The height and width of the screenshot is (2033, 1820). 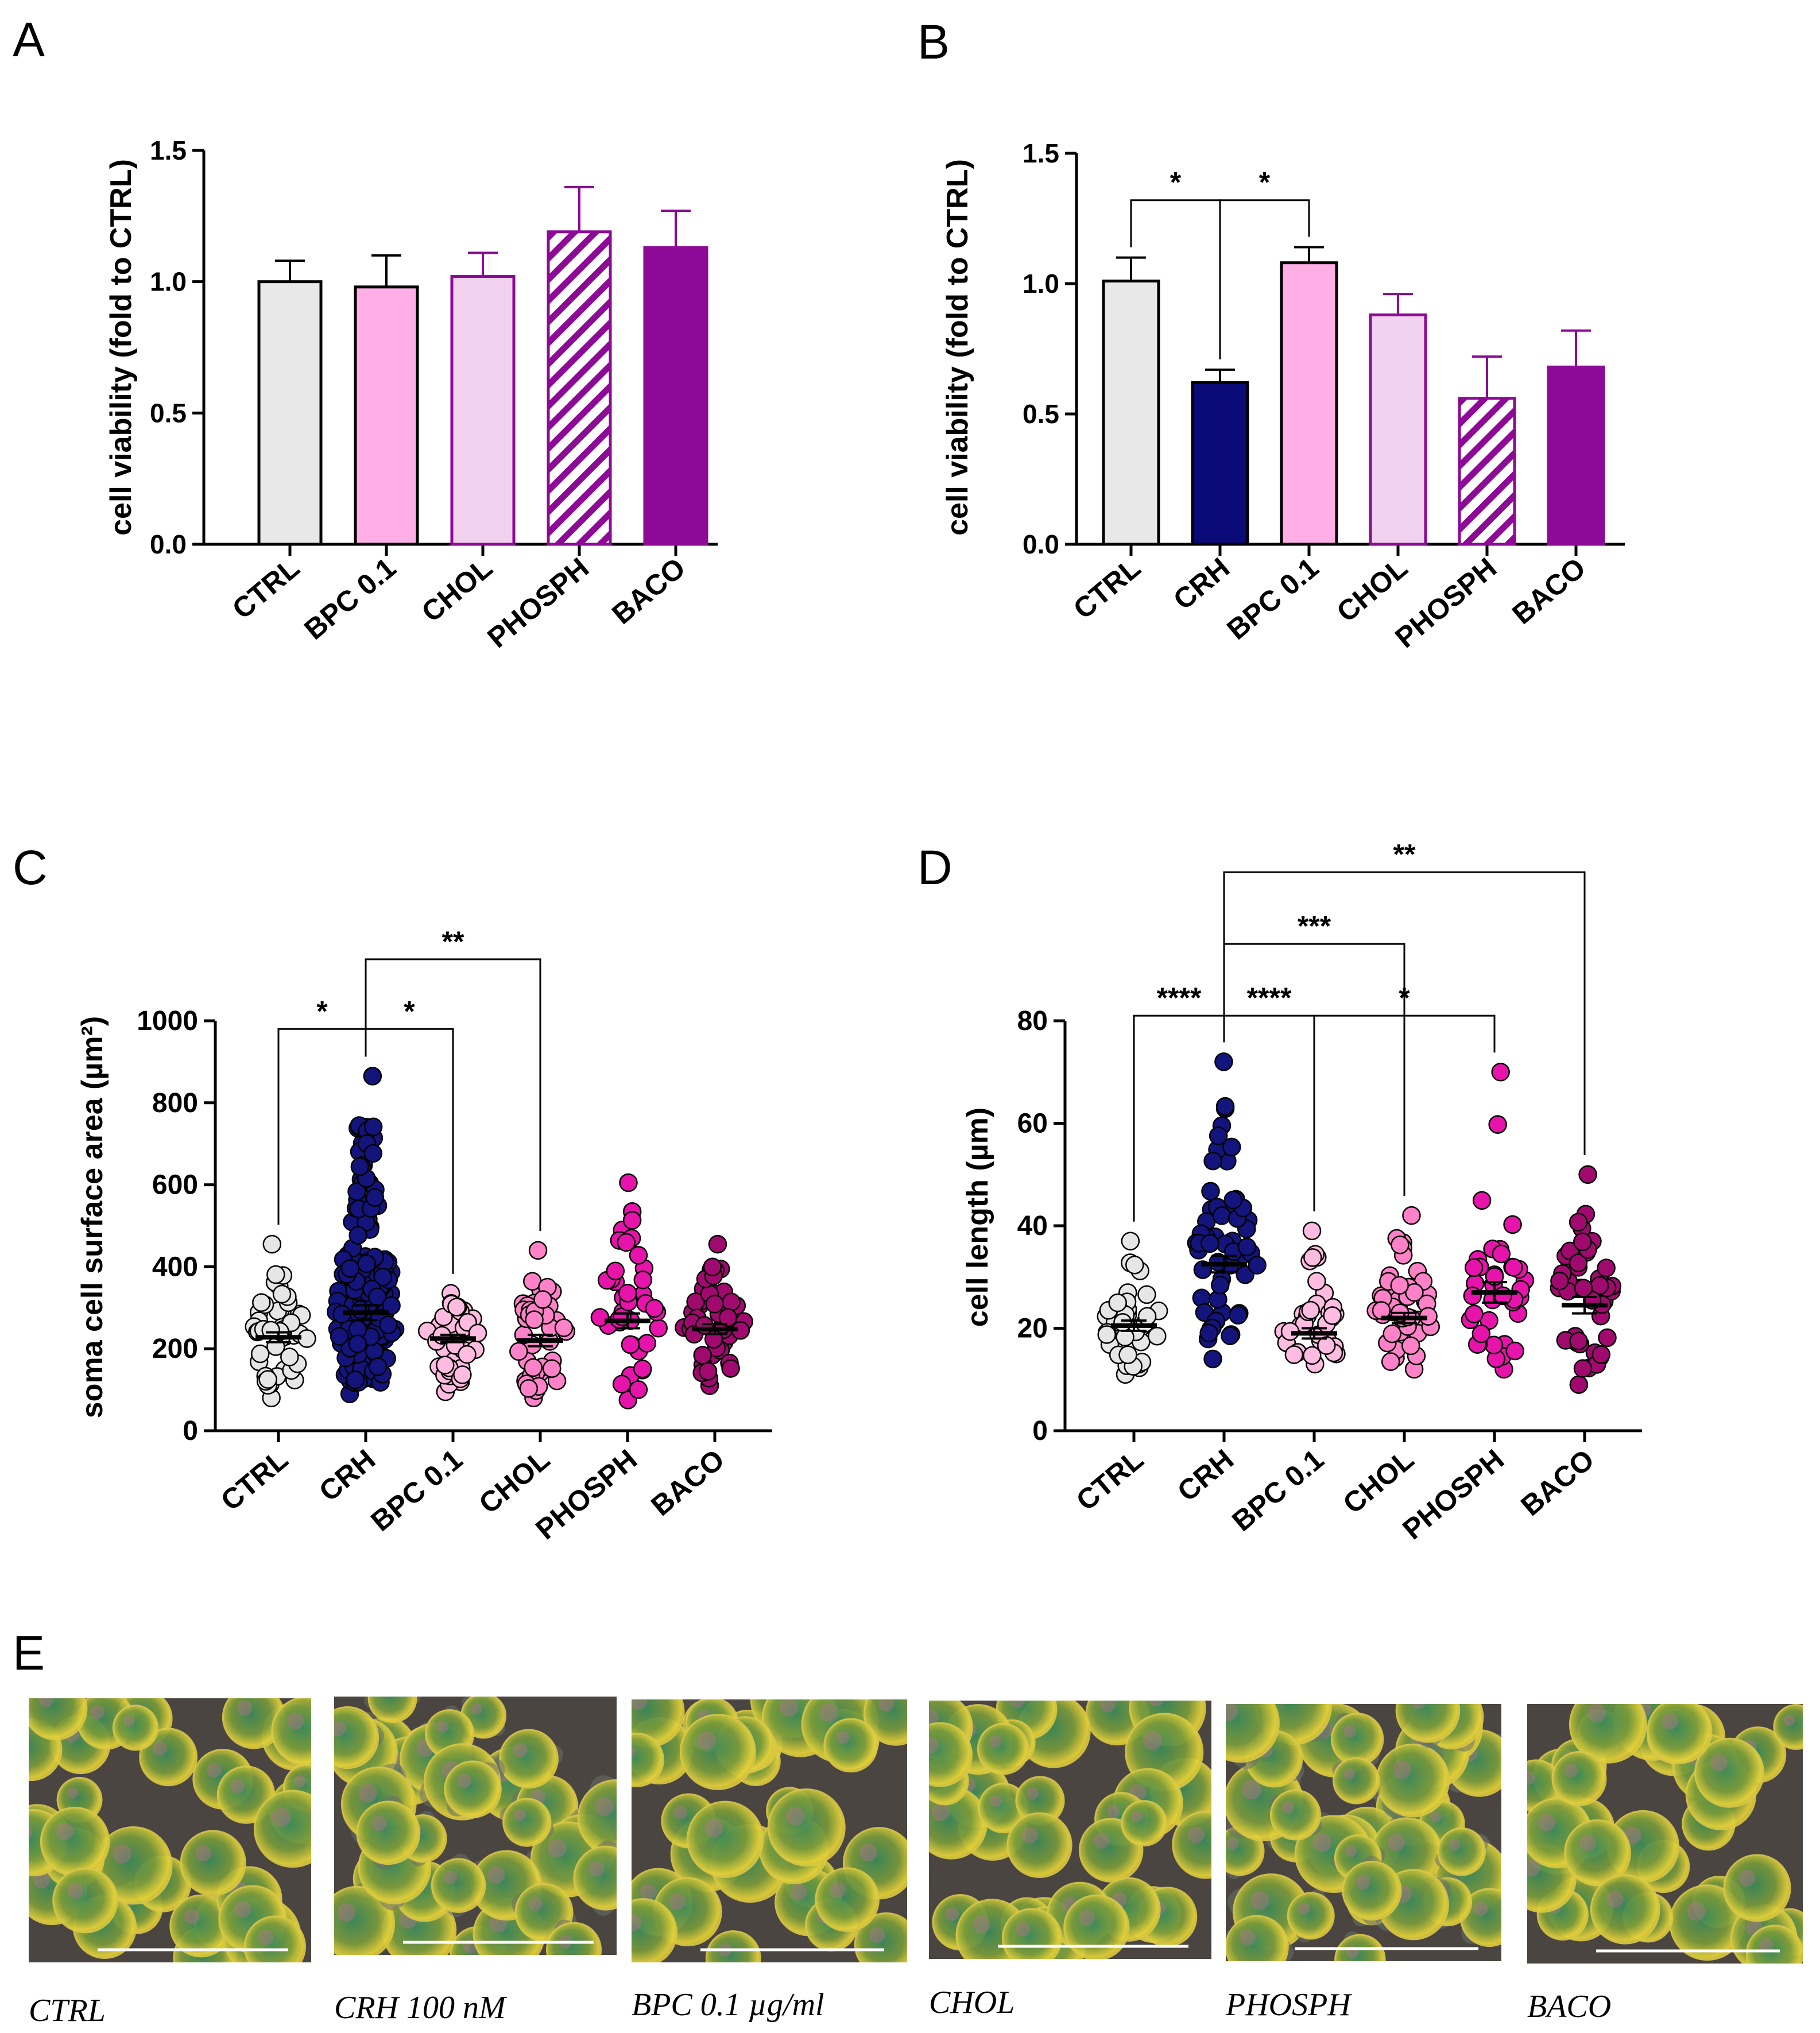 What do you see at coordinates (1314, 926) in the screenshot?
I see `significance-label: ***` at bounding box center [1314, 926].